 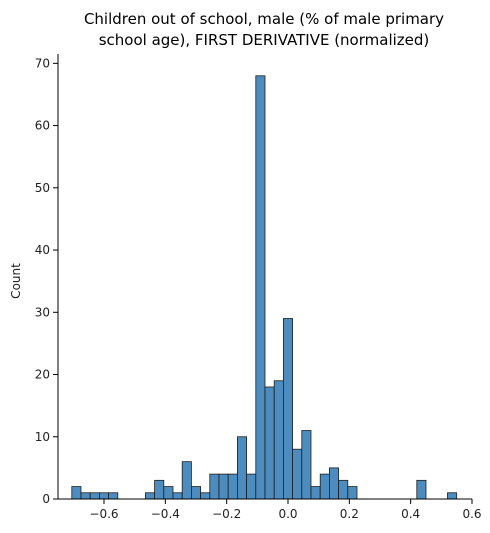 I want to click on x-tick-label: 0.6, so click(x=471, y=514).